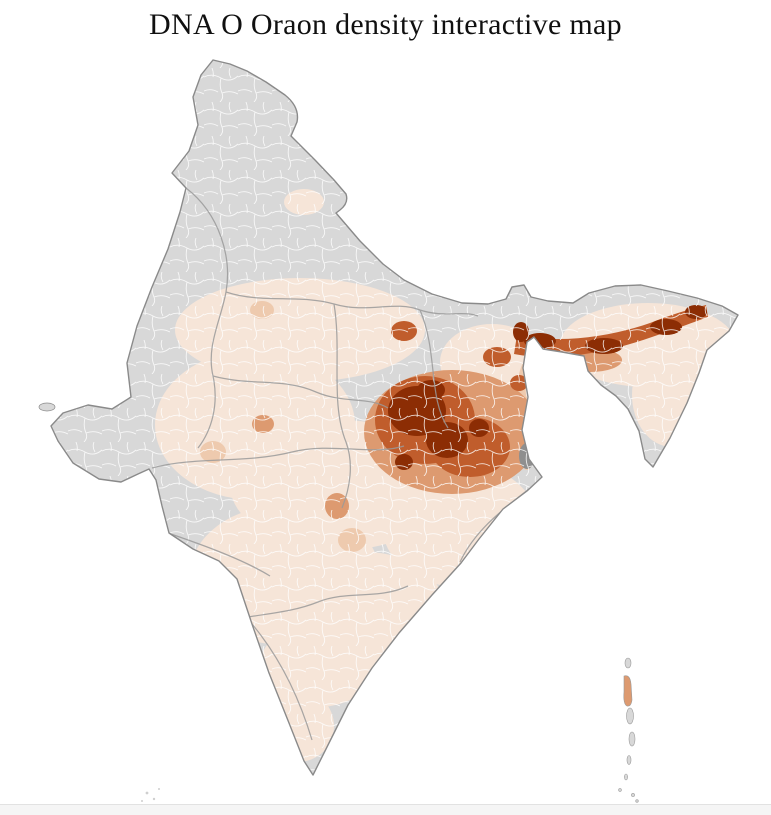  I want to click on middle-andaman-colored, so click(628, 691).